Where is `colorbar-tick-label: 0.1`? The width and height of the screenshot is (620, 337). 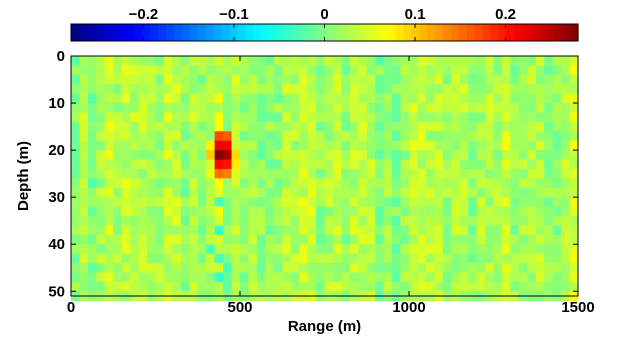
colorbar-tick-label: 0.1 is located at coordinates (415, 14).